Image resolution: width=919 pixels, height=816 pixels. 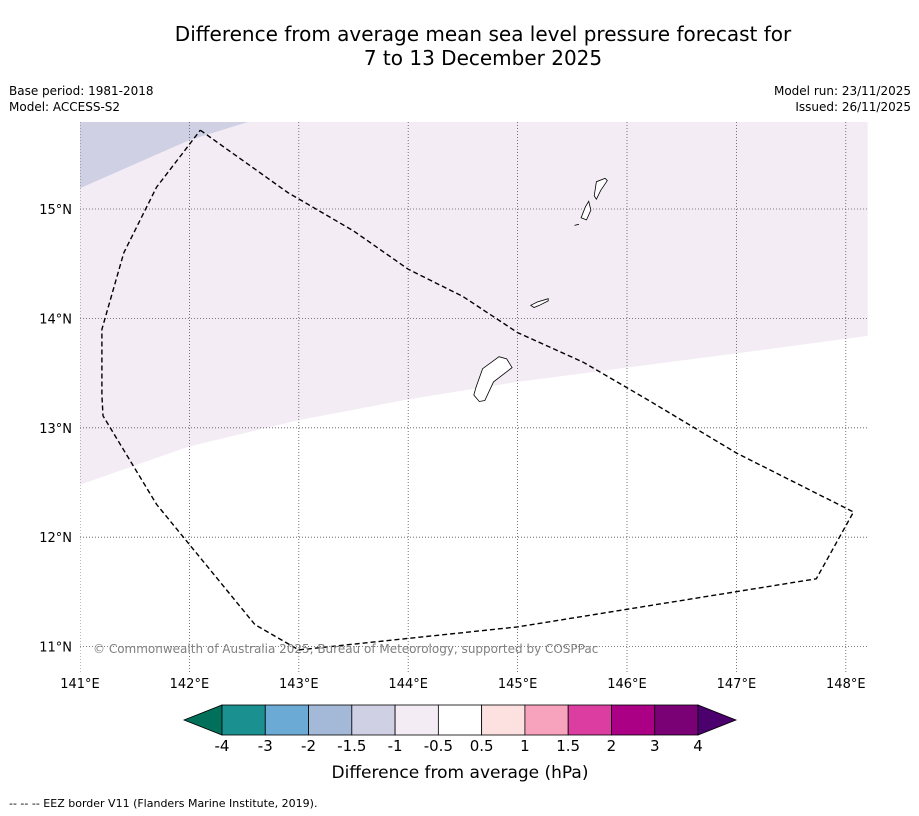 I want to click on lat-tick-label: 15°N, so click(x=55, y=210).